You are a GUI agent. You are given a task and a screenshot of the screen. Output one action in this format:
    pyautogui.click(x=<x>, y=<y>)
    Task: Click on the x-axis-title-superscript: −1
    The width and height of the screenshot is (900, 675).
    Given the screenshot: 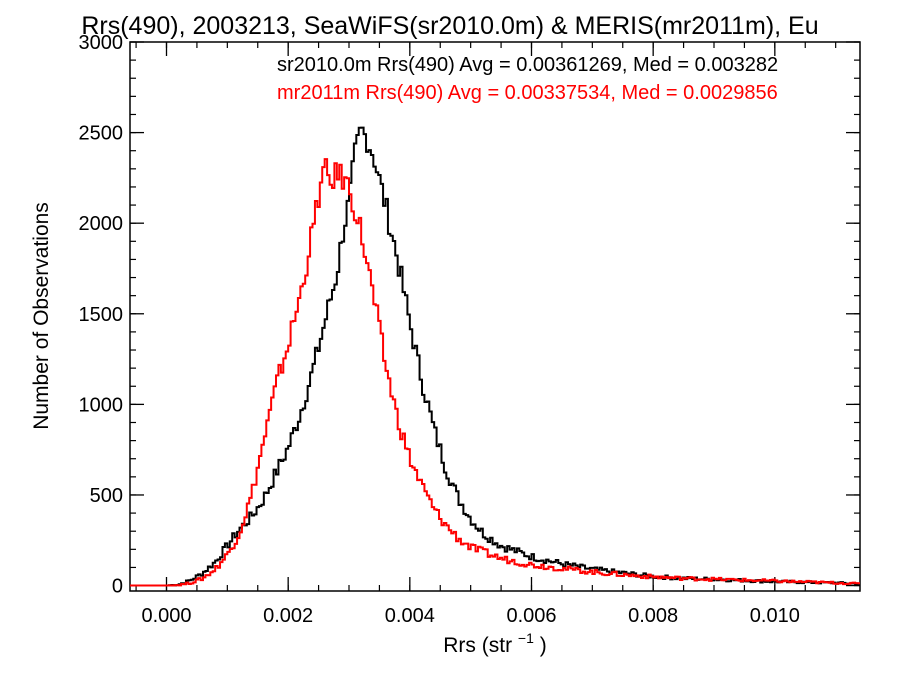 What is the action you would take?
    pyautogui.click(x=526, y=638)
    